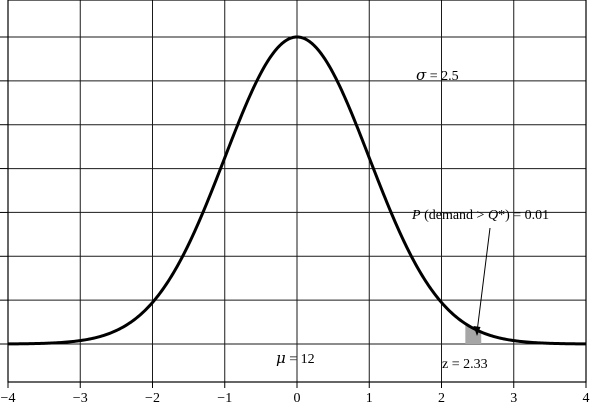 The image size is (590, 404). I want to click on x-tick-label: 3, so click(513, 397).